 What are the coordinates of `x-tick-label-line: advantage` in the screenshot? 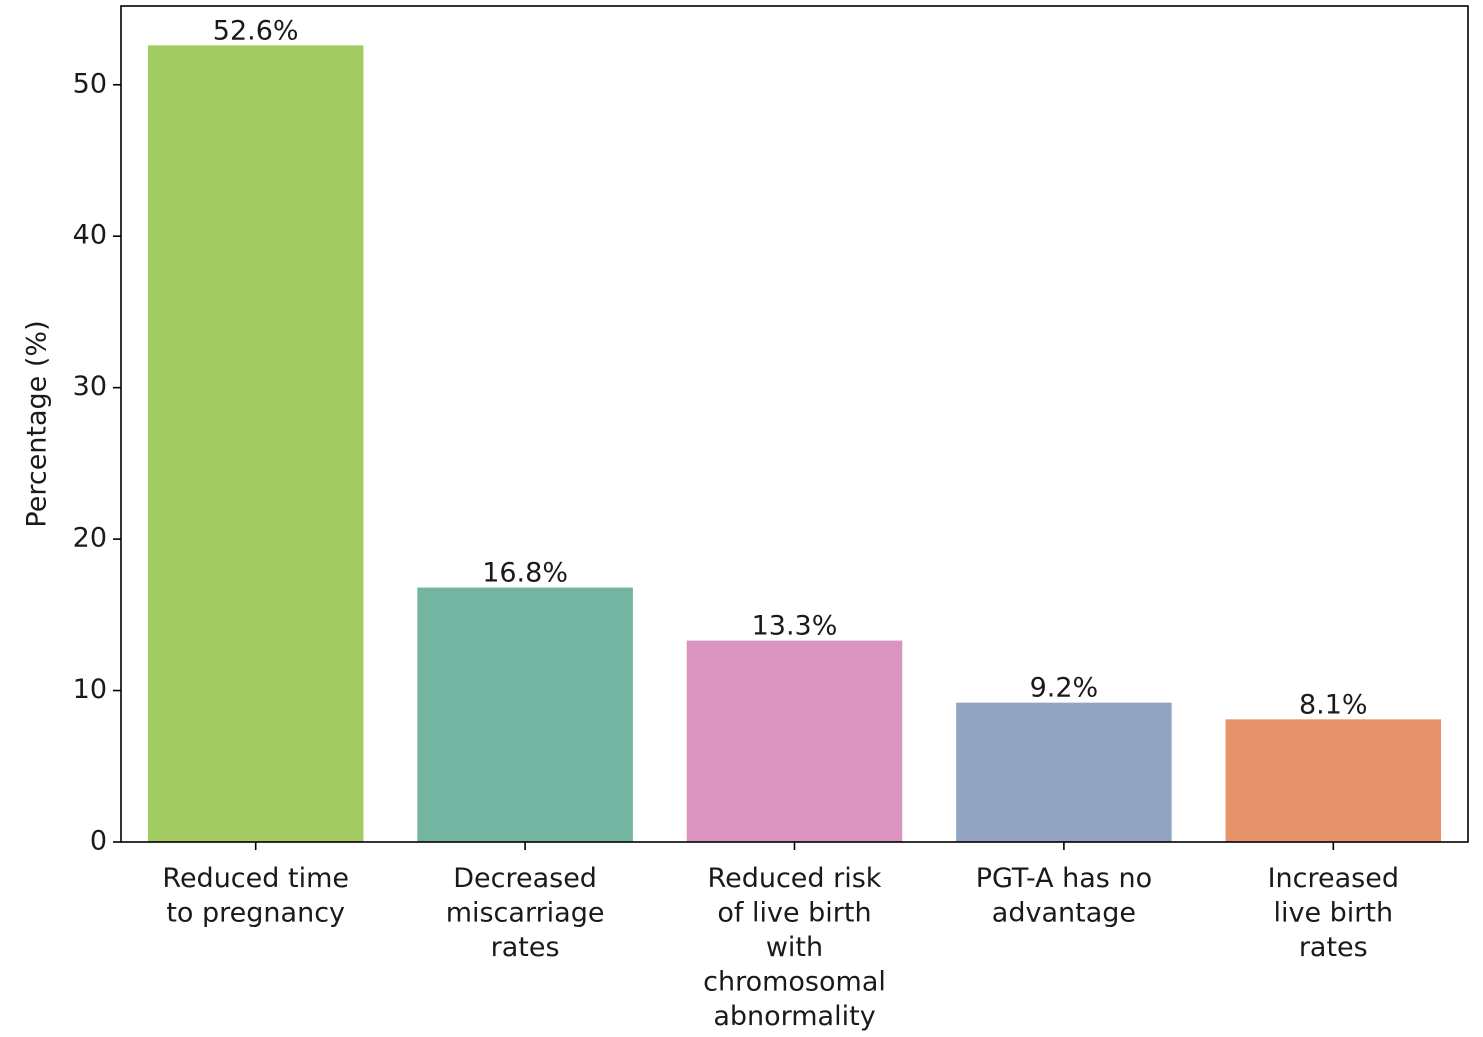 It's located at (1064, 913).